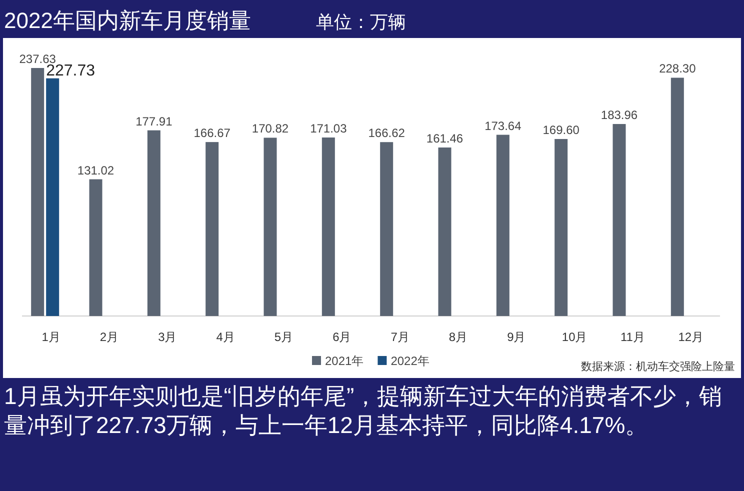  What do you see at coordinates (658, 366) in the screenshot?
I see `source-note: 数据来源：机动车交强险上险量` at bounding box center [658, 366].